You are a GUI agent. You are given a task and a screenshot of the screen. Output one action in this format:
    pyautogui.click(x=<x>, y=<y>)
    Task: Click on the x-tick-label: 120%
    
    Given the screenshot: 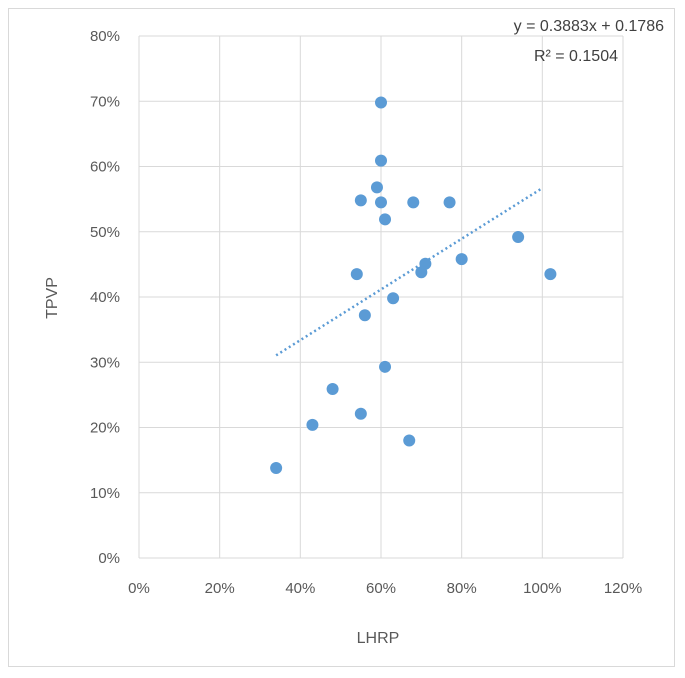 What is the action you would take?
    pyautogui.click(x=623, y=588)
    